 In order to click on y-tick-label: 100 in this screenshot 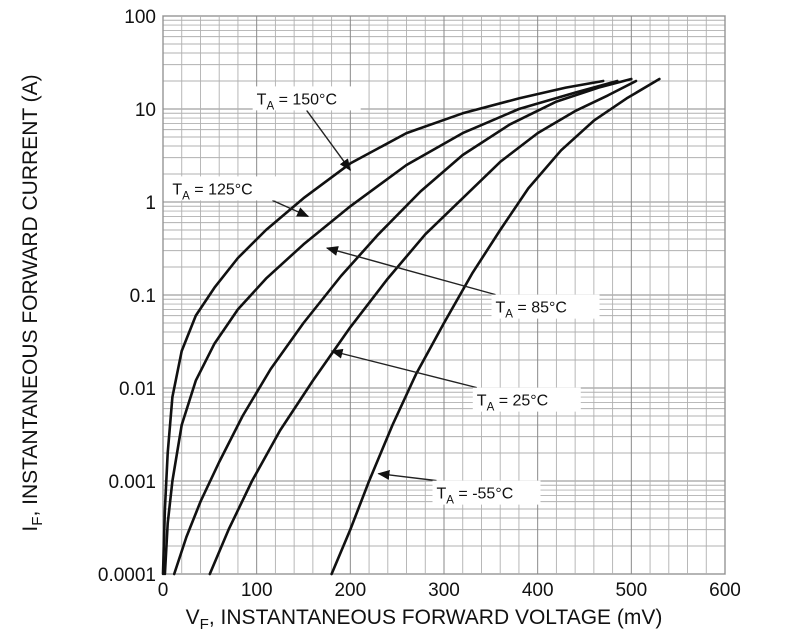, I will do `click(140, 17)`.